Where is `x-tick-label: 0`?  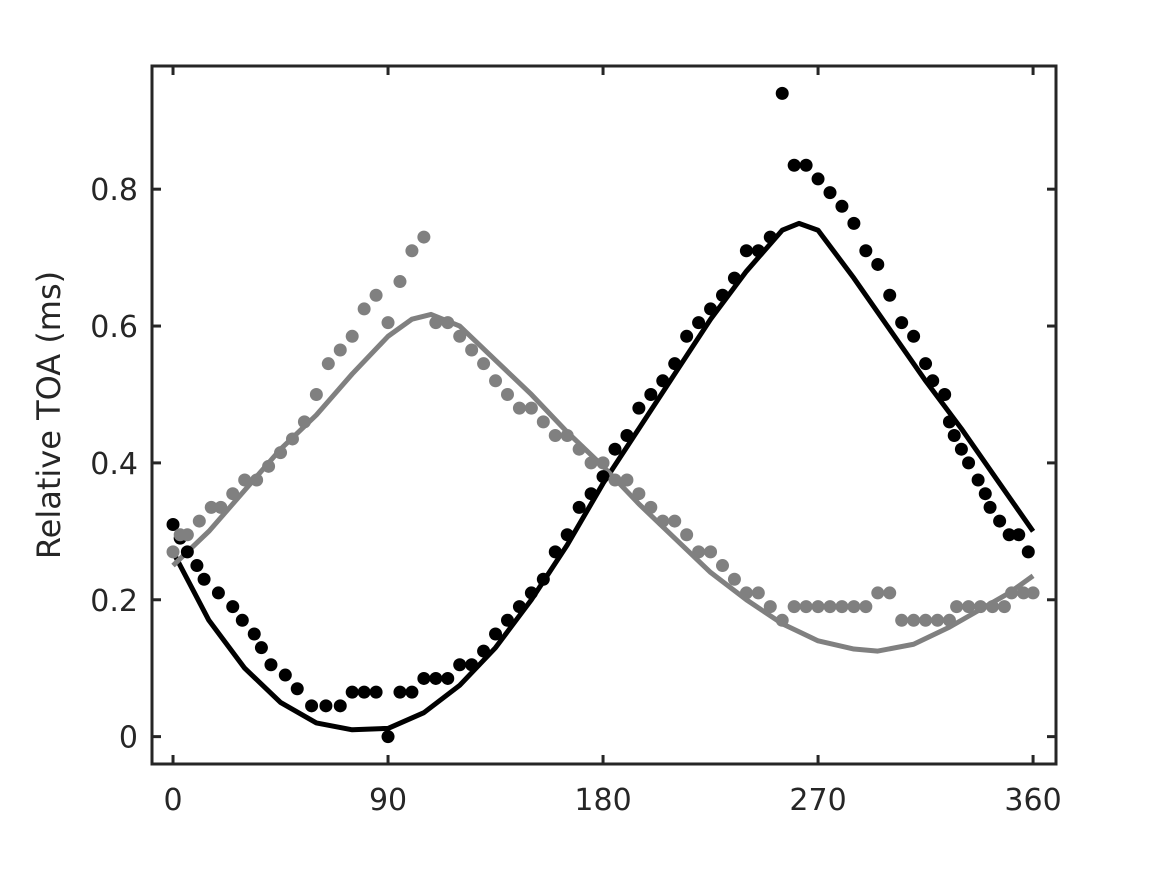 x-tick-label: 0 is located at coordinates (172, 800).